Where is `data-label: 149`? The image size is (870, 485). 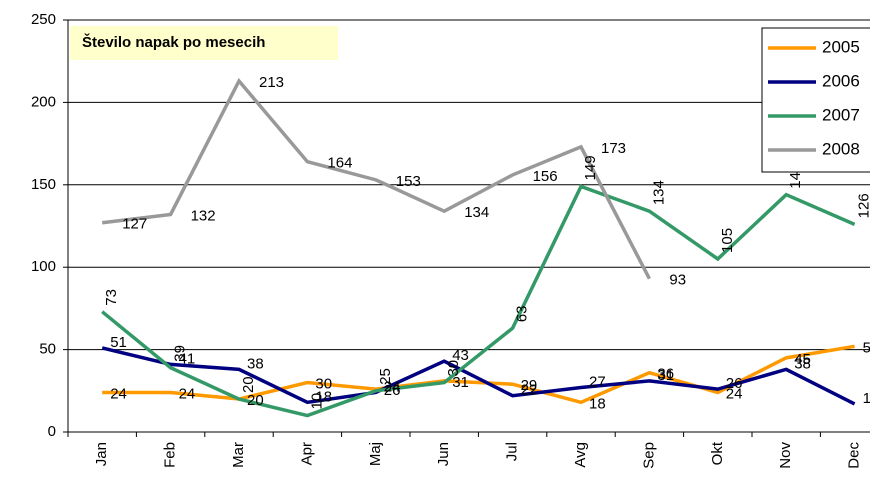 data-label: 149 is located at coordinates (590, 167).